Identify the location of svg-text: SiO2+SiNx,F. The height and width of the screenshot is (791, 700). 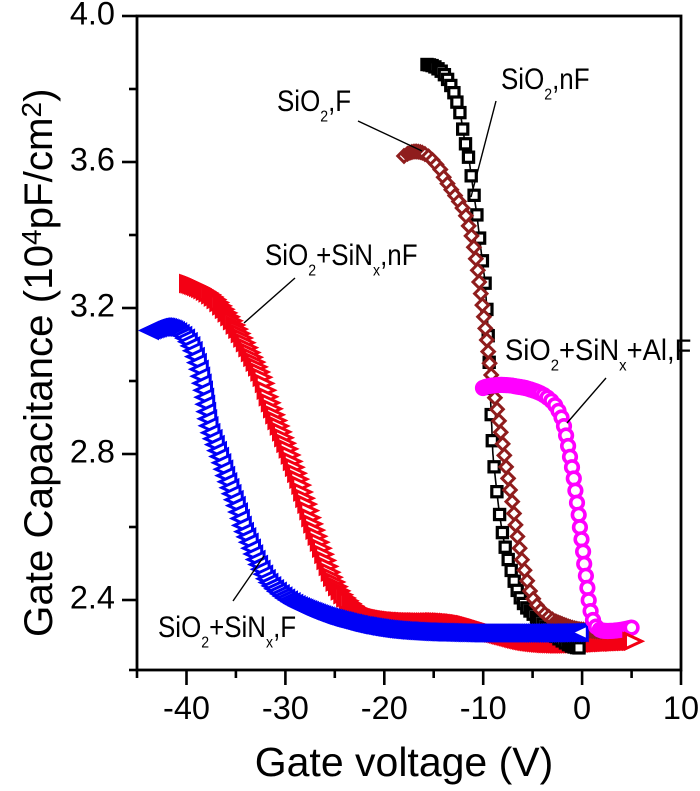
(227, 630).